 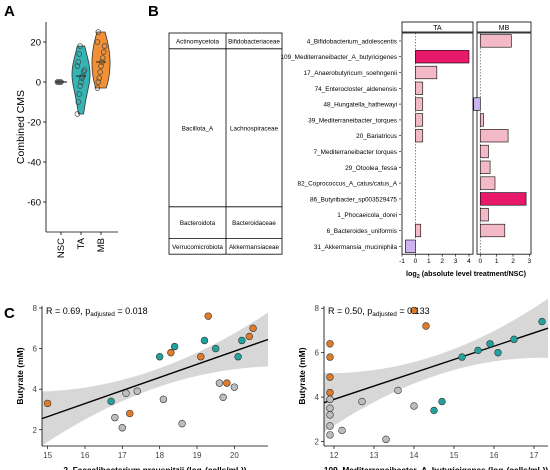 I want to click on panel-label-a: A, so click(x=9, y=11).